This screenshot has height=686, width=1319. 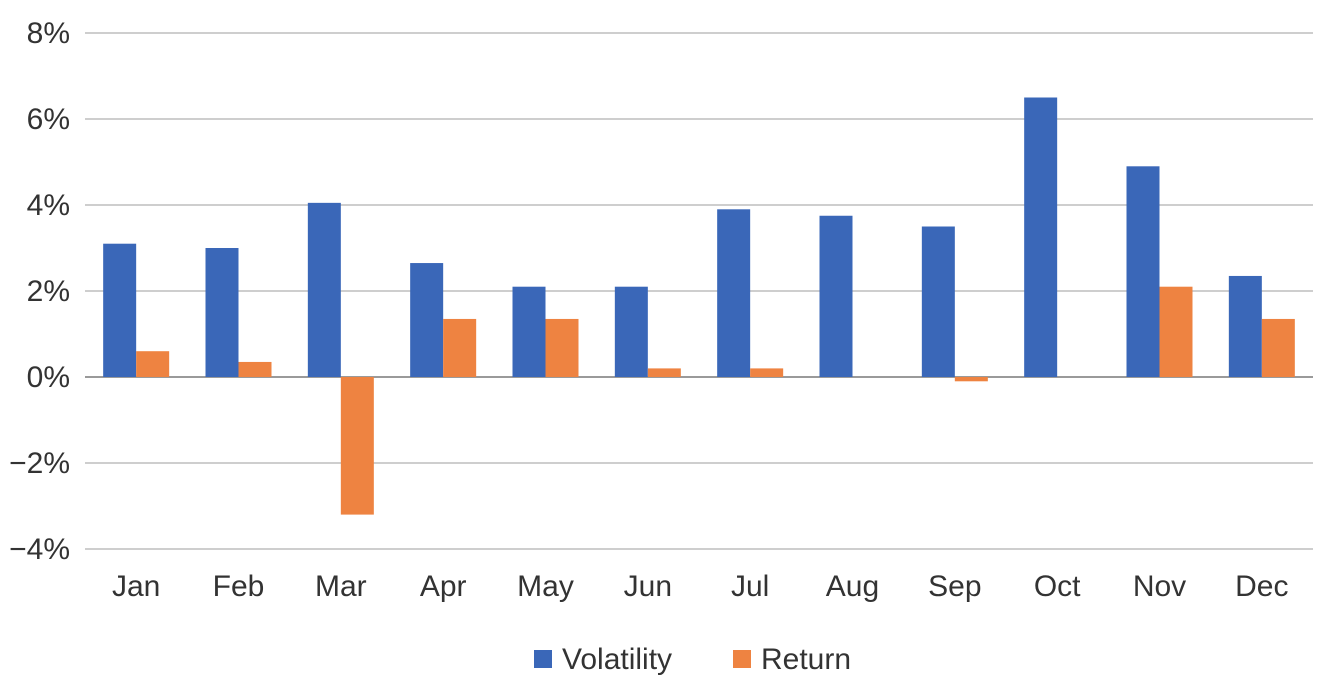 What do you see at coordinates (1041, 237) in the screenshot?
I see `volatility-bar-oct` at bounding box center [1041, 237].